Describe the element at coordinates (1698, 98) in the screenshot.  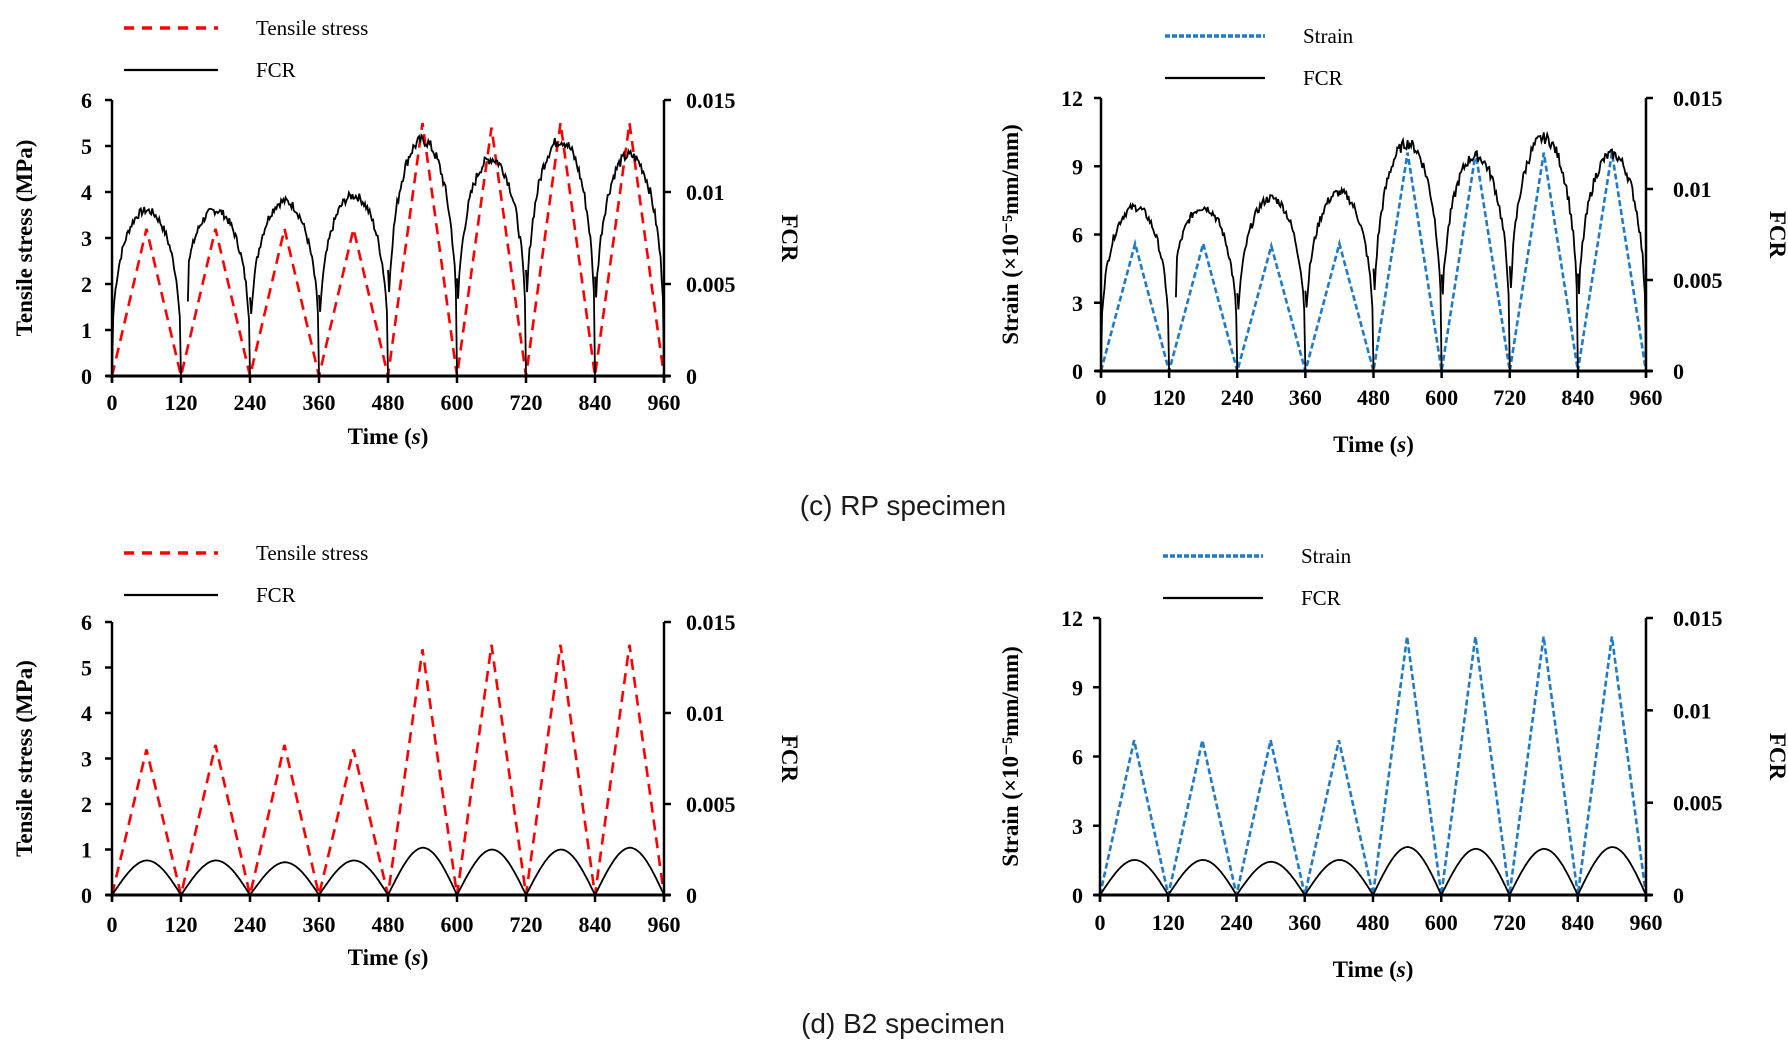
I see `right-tick-label: 0.015` at that location.